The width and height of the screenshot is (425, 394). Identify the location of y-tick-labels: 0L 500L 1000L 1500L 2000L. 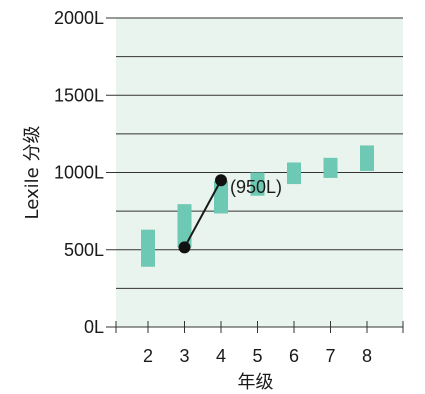
(79, 172).